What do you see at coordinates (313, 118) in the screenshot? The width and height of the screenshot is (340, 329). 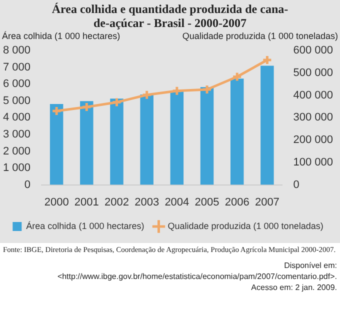 I see `y2-tick-label: 300 000` at bounding box center [313, 118].